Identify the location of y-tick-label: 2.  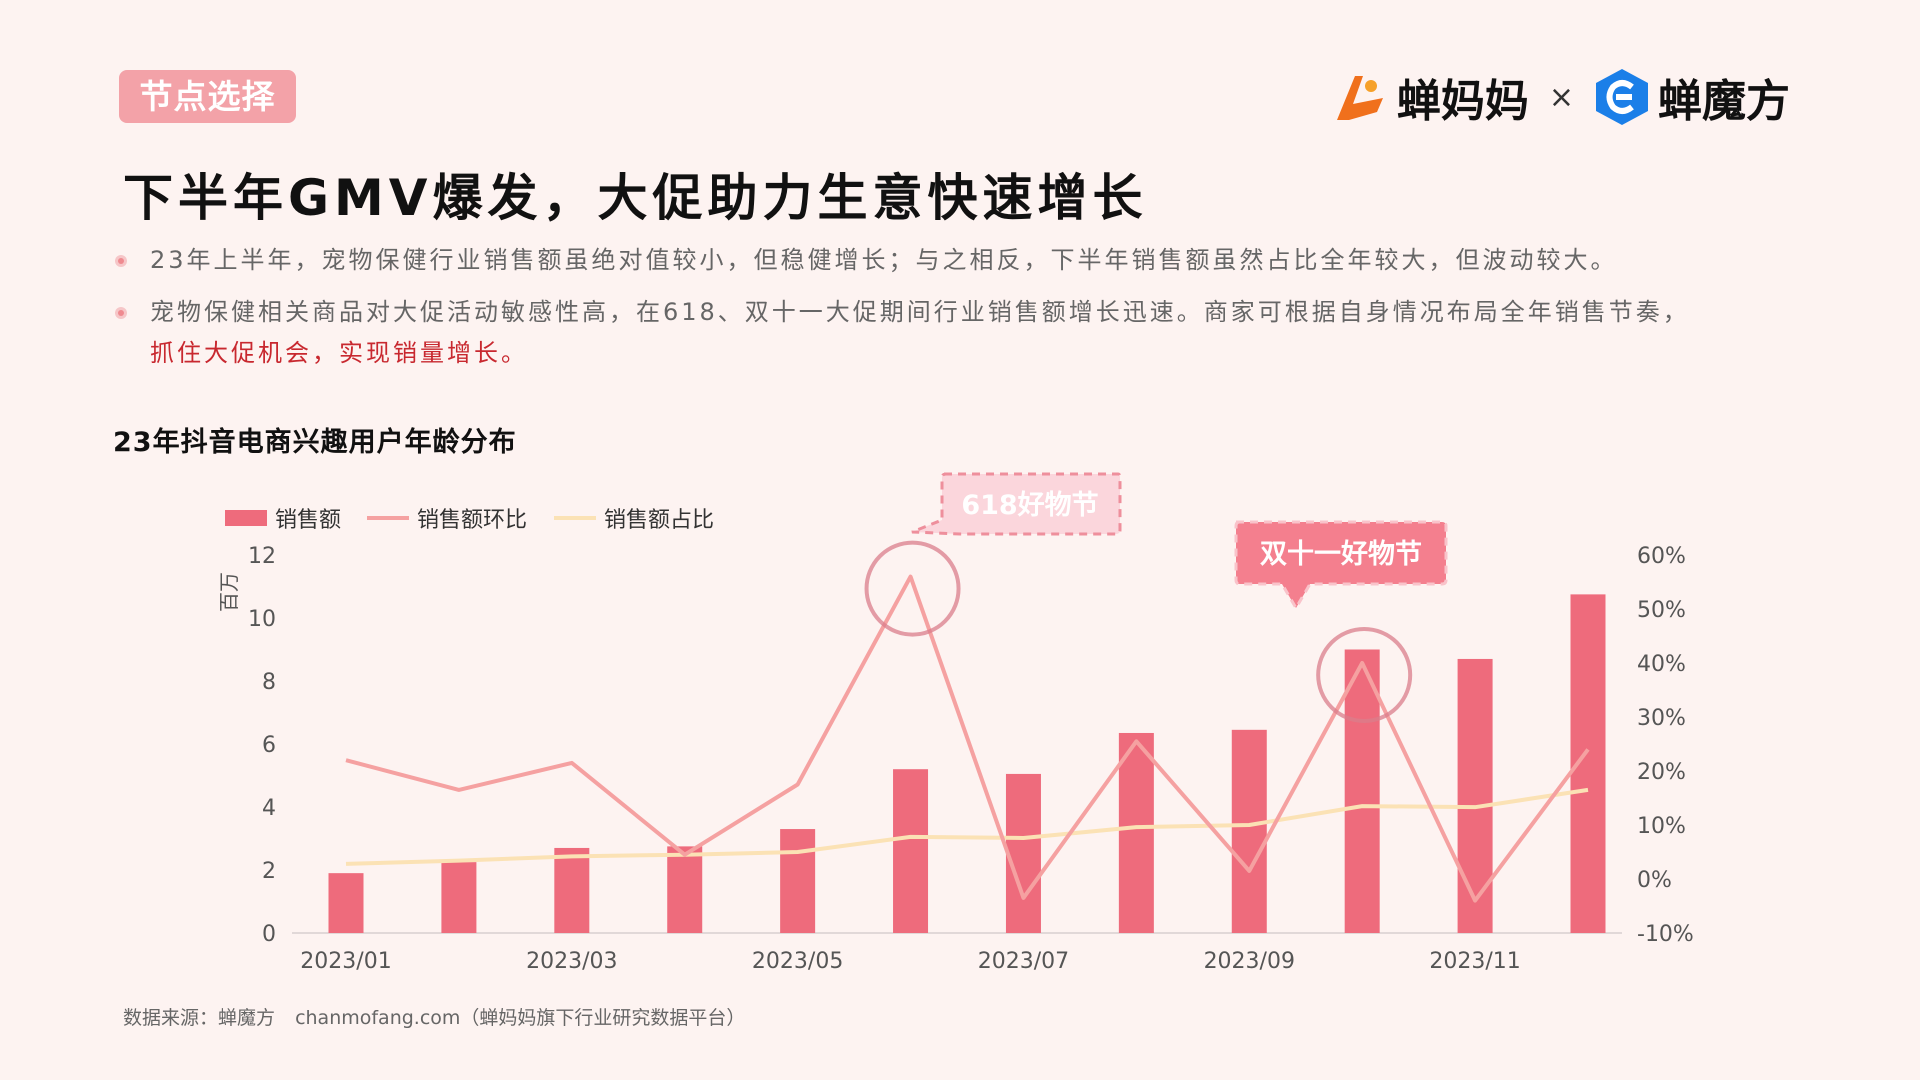
(269, 871).